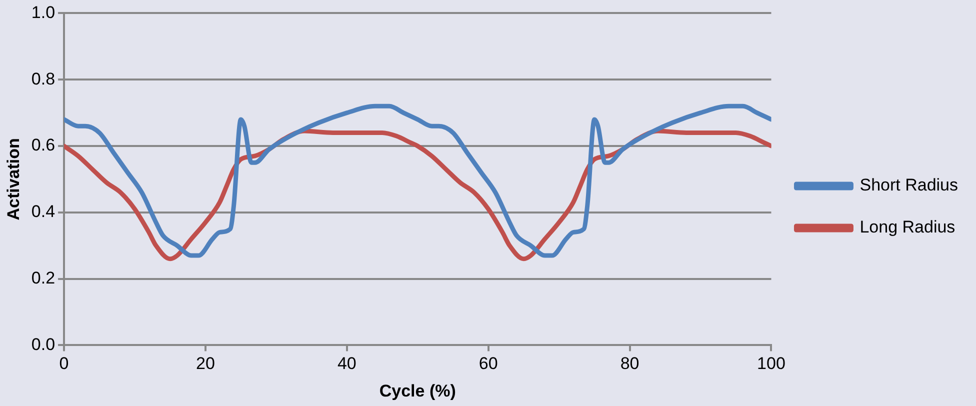 The image size is (976, 406). Describe the element at coordinates (630, 364) in the screenshot. I see `x-tick-label: 80` at that location.